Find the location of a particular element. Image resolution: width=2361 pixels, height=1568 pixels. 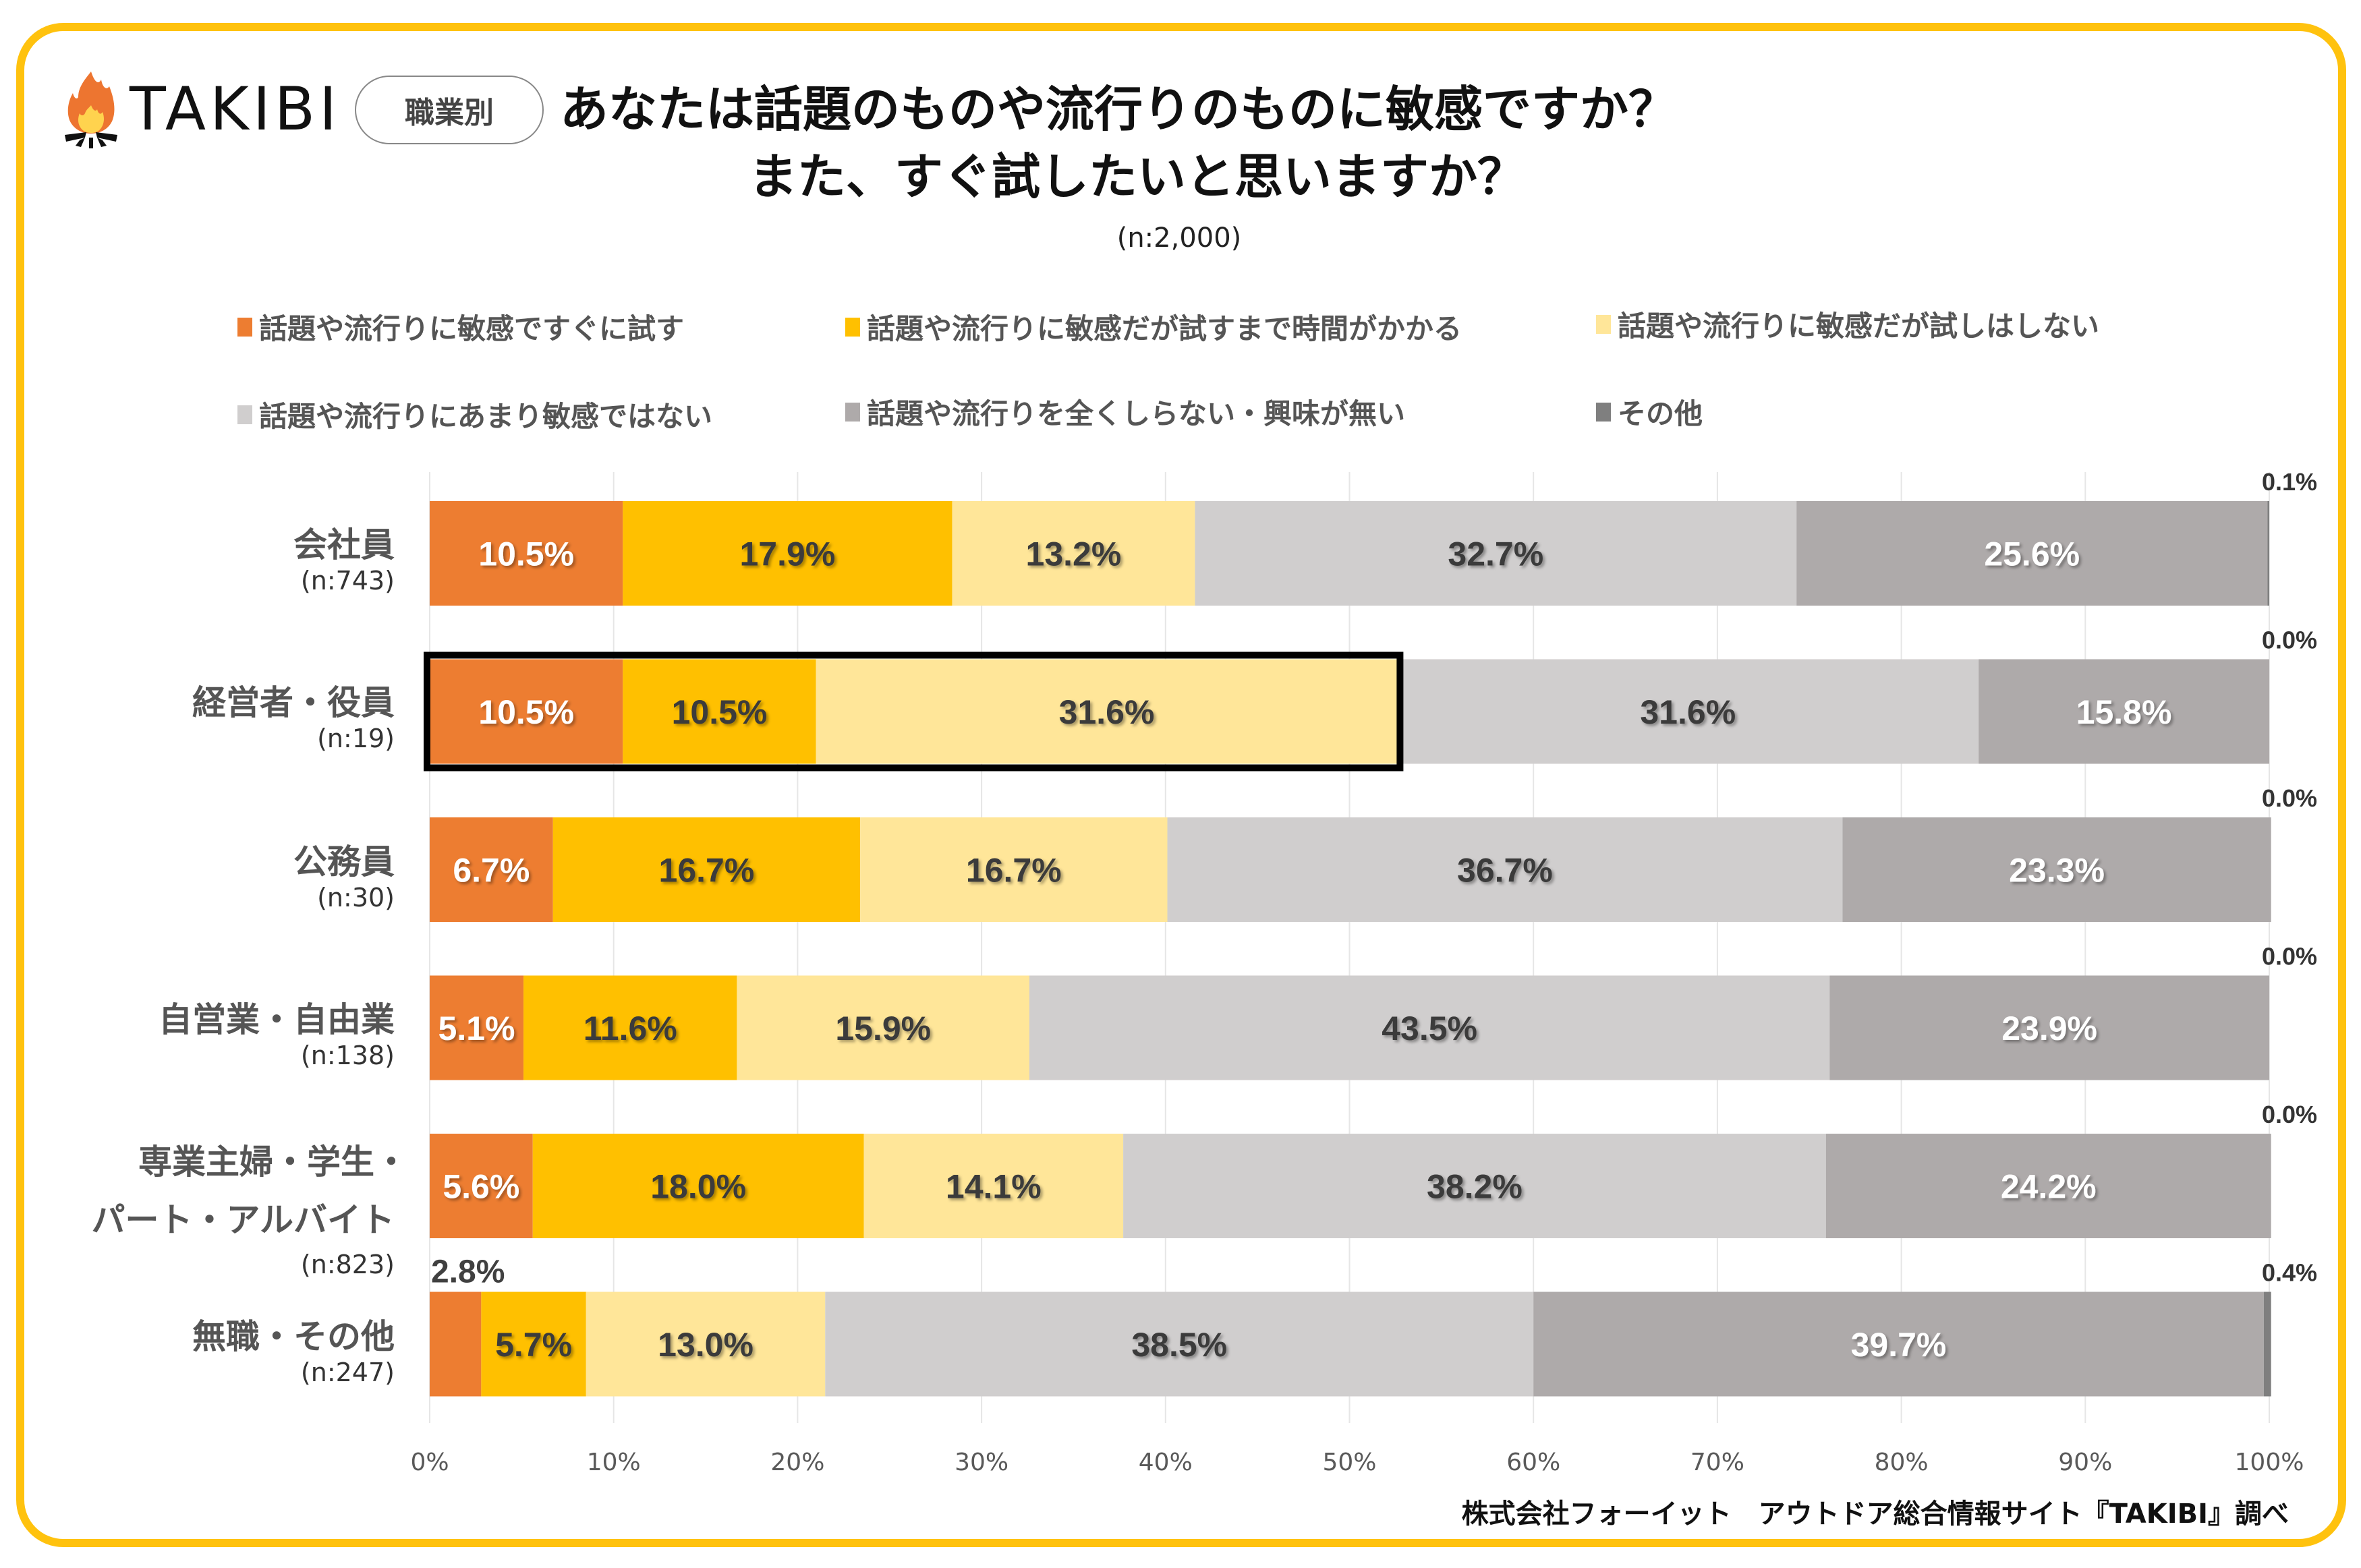

data-label: 5.1% is located at coordinates (477, 1028).